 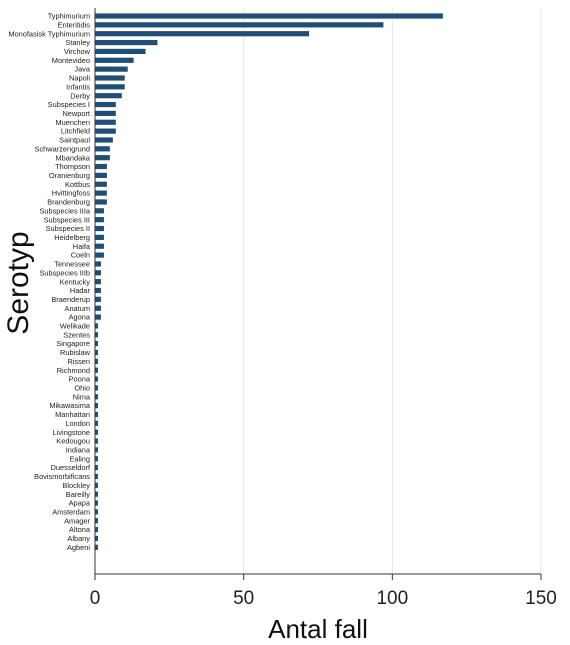 What do you see at coordinates (74, 140) in the screenshot?
I see `category-label: Saintpaul` at bounding box center [74, 140].